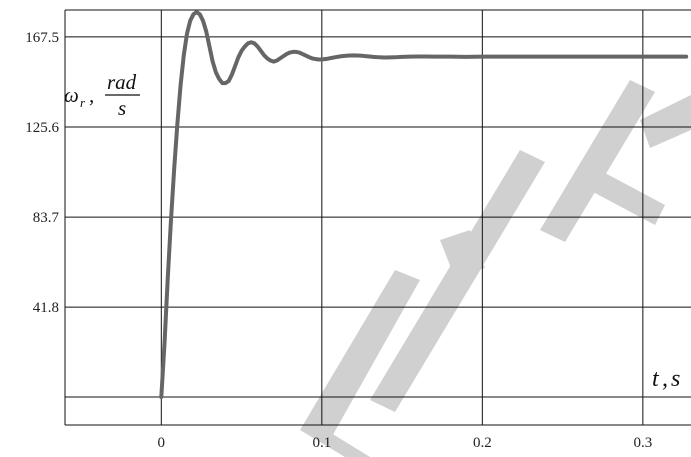  I want to click on x-tick-label: 0.3, so click(642, 443).